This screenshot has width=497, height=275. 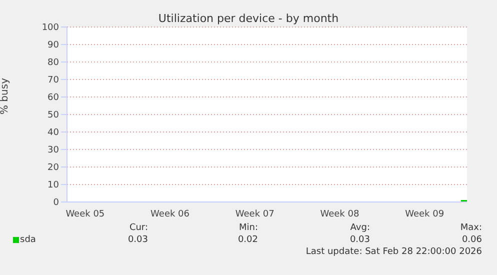 I want to click on y-tick-label: 70, so click(x=54, y=81).